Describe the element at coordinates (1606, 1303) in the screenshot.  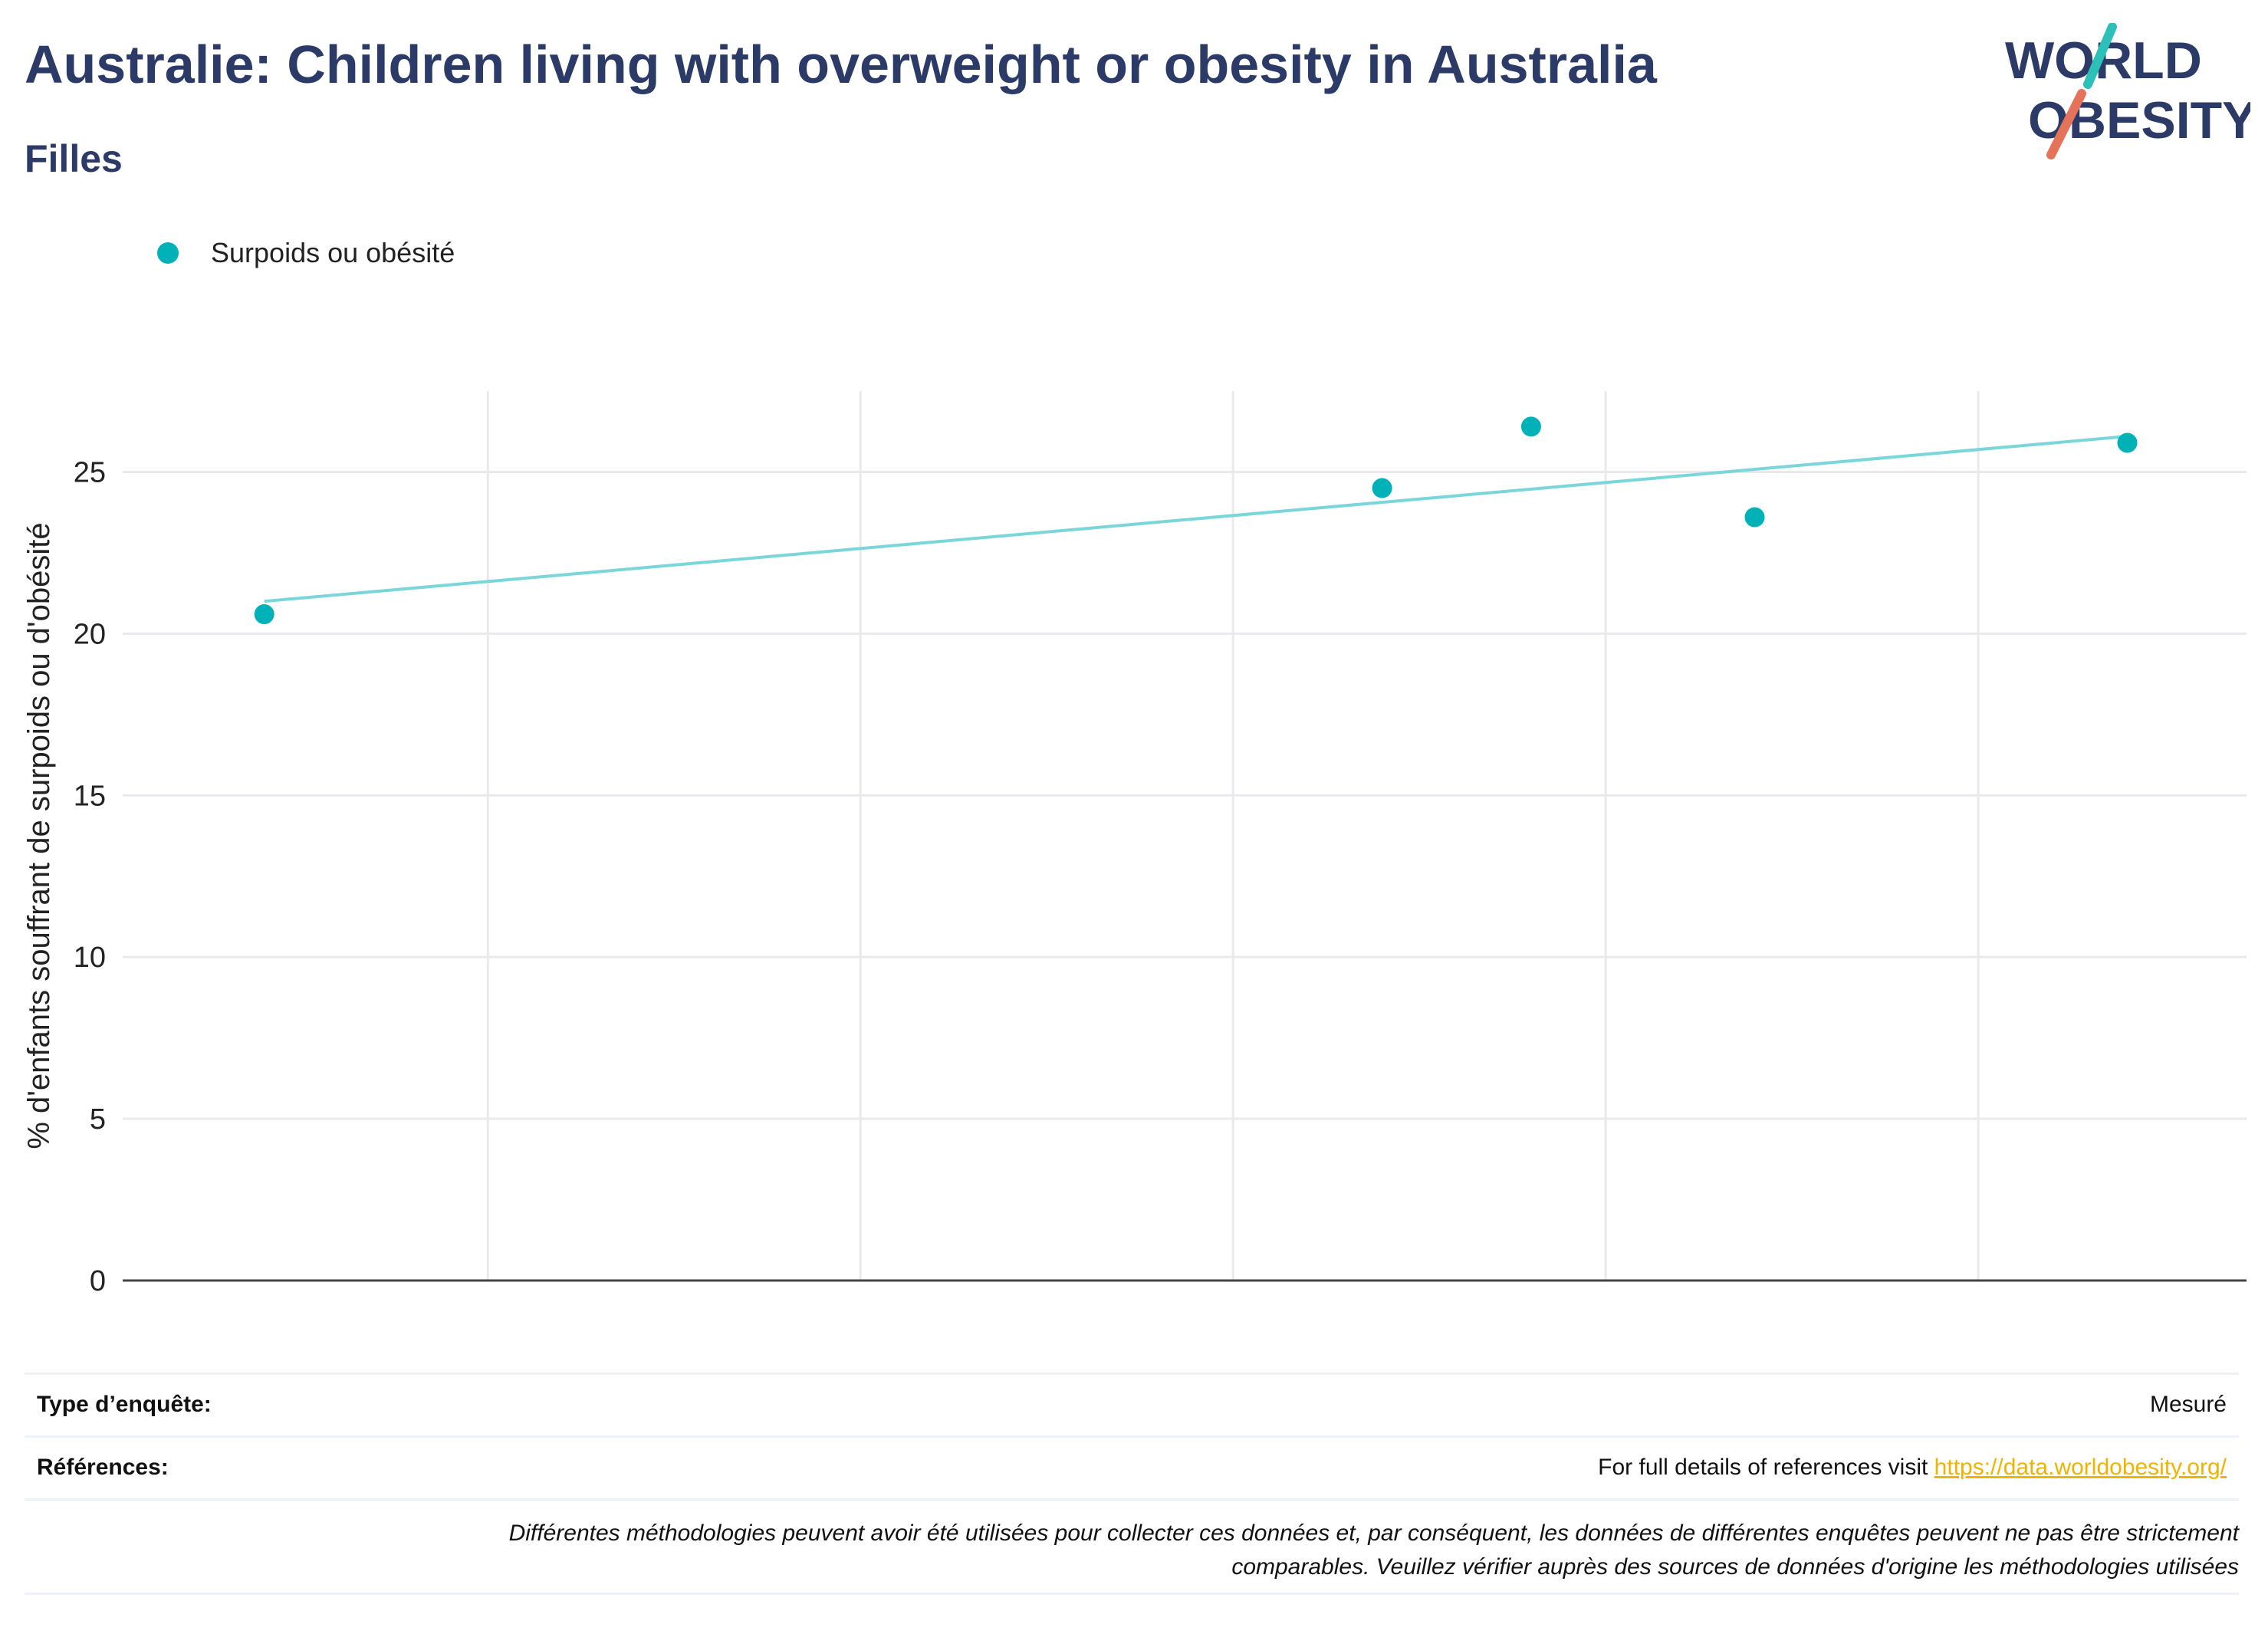
I see `x-tick-label: 2015` at that location.